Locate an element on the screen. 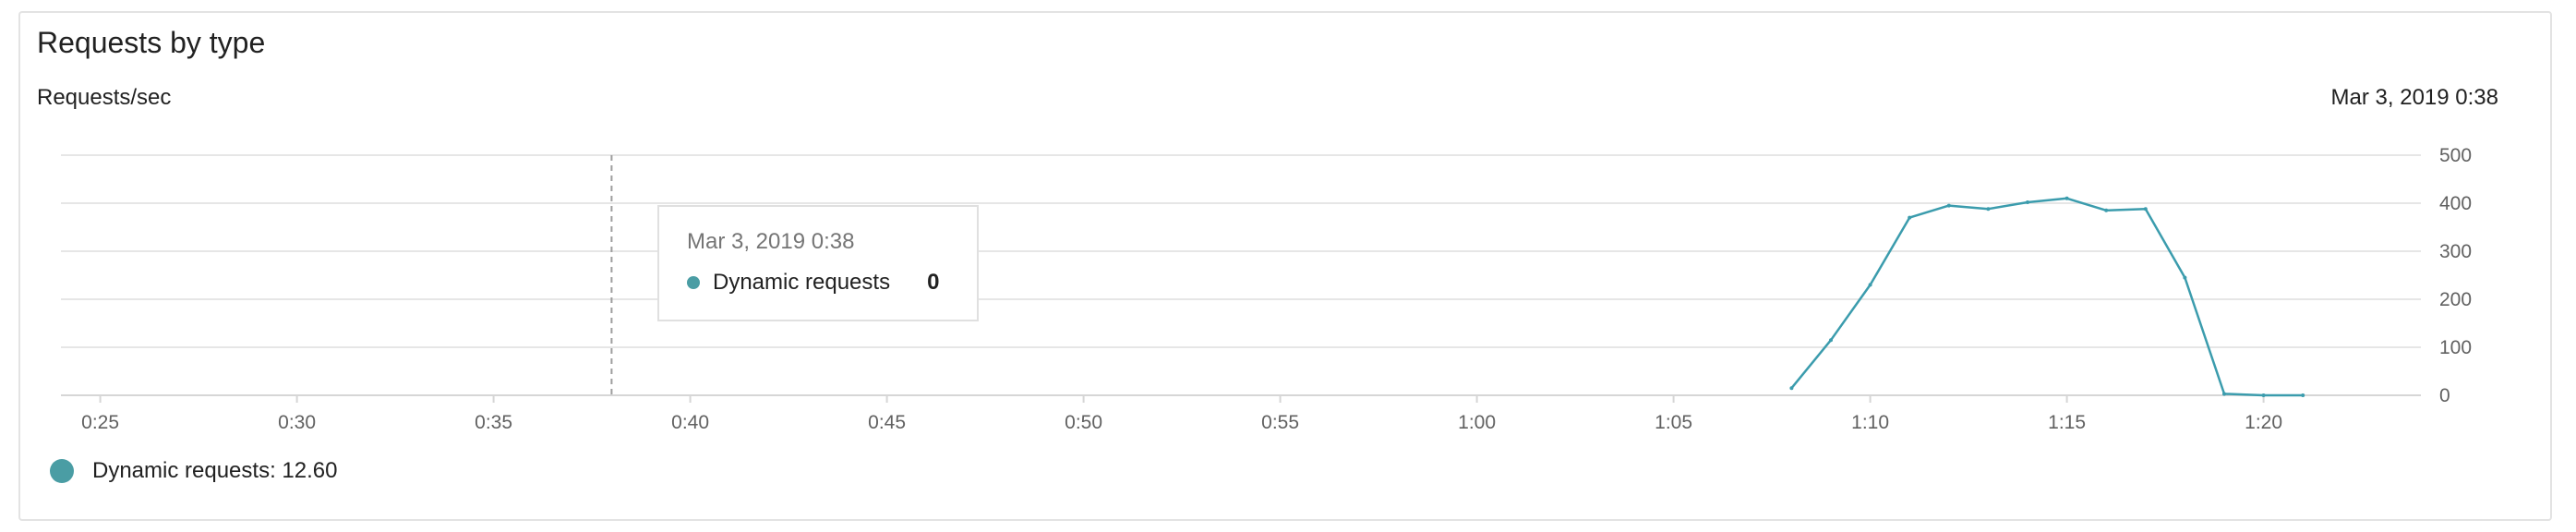 This screenshot has height=532, width=2576. series-line-dynamic-requests is located at coordinates (2047, 297).